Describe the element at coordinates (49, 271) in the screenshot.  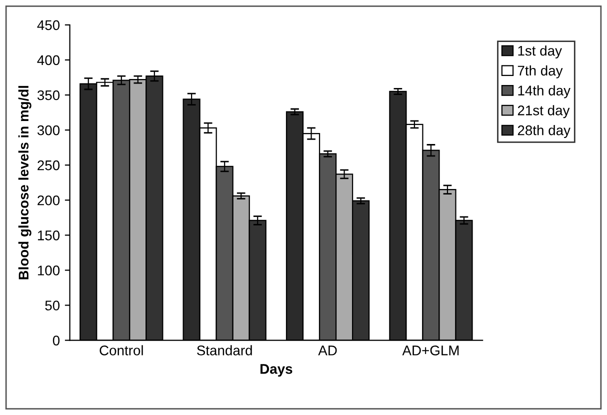
I see `y-tick-label: 100` at that location.